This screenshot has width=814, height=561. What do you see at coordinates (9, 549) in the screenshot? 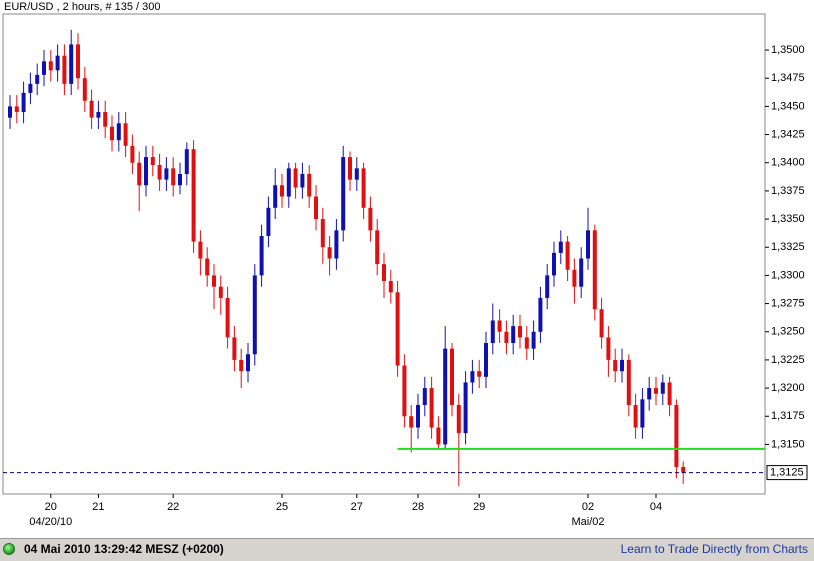
I see `status-indicator` at bounding box center [9, 549].